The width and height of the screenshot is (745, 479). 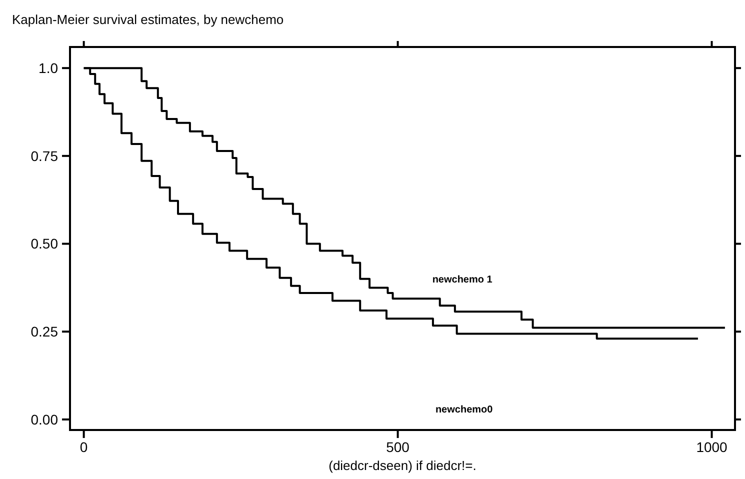 I want to click on y-tick-label: 0.75, so click(x=44, y=156).